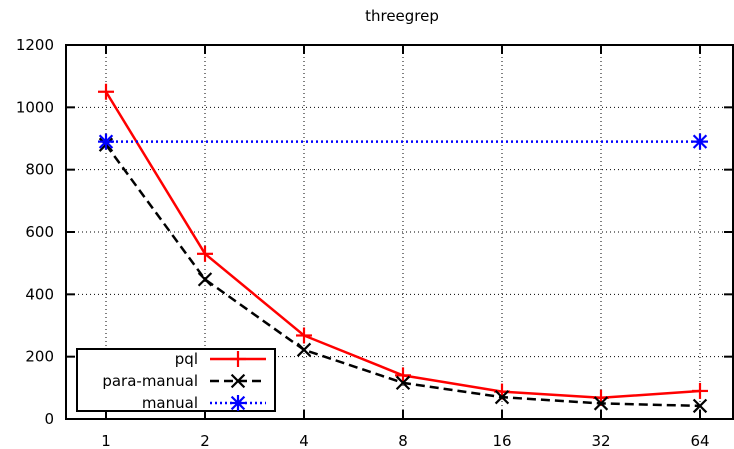 The height and width of the screenshot is (449, 734). What do you see at coordinates (49, 419) in the screenshot?
I see `y-tick-label: 0` at bounding box center [49, 419].